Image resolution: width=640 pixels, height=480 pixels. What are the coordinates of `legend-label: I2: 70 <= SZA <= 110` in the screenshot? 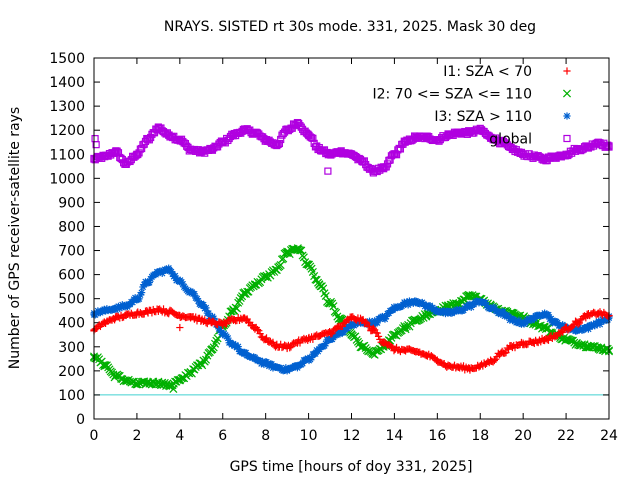 It's located at (452, 95).